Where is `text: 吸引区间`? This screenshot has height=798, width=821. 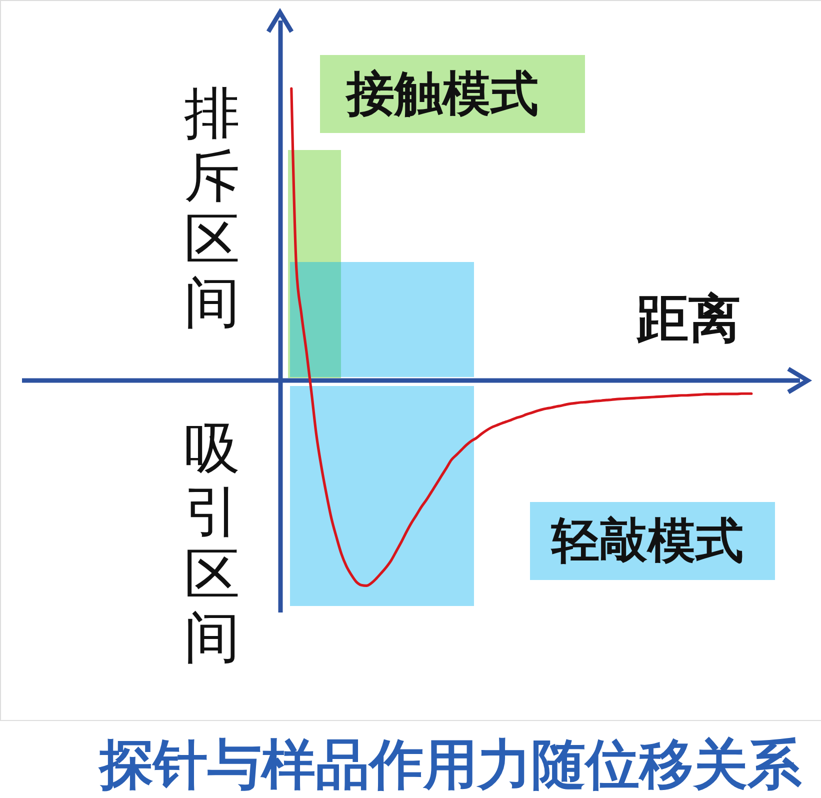 text: 吸引区间 is located at coordinates (212, 543).